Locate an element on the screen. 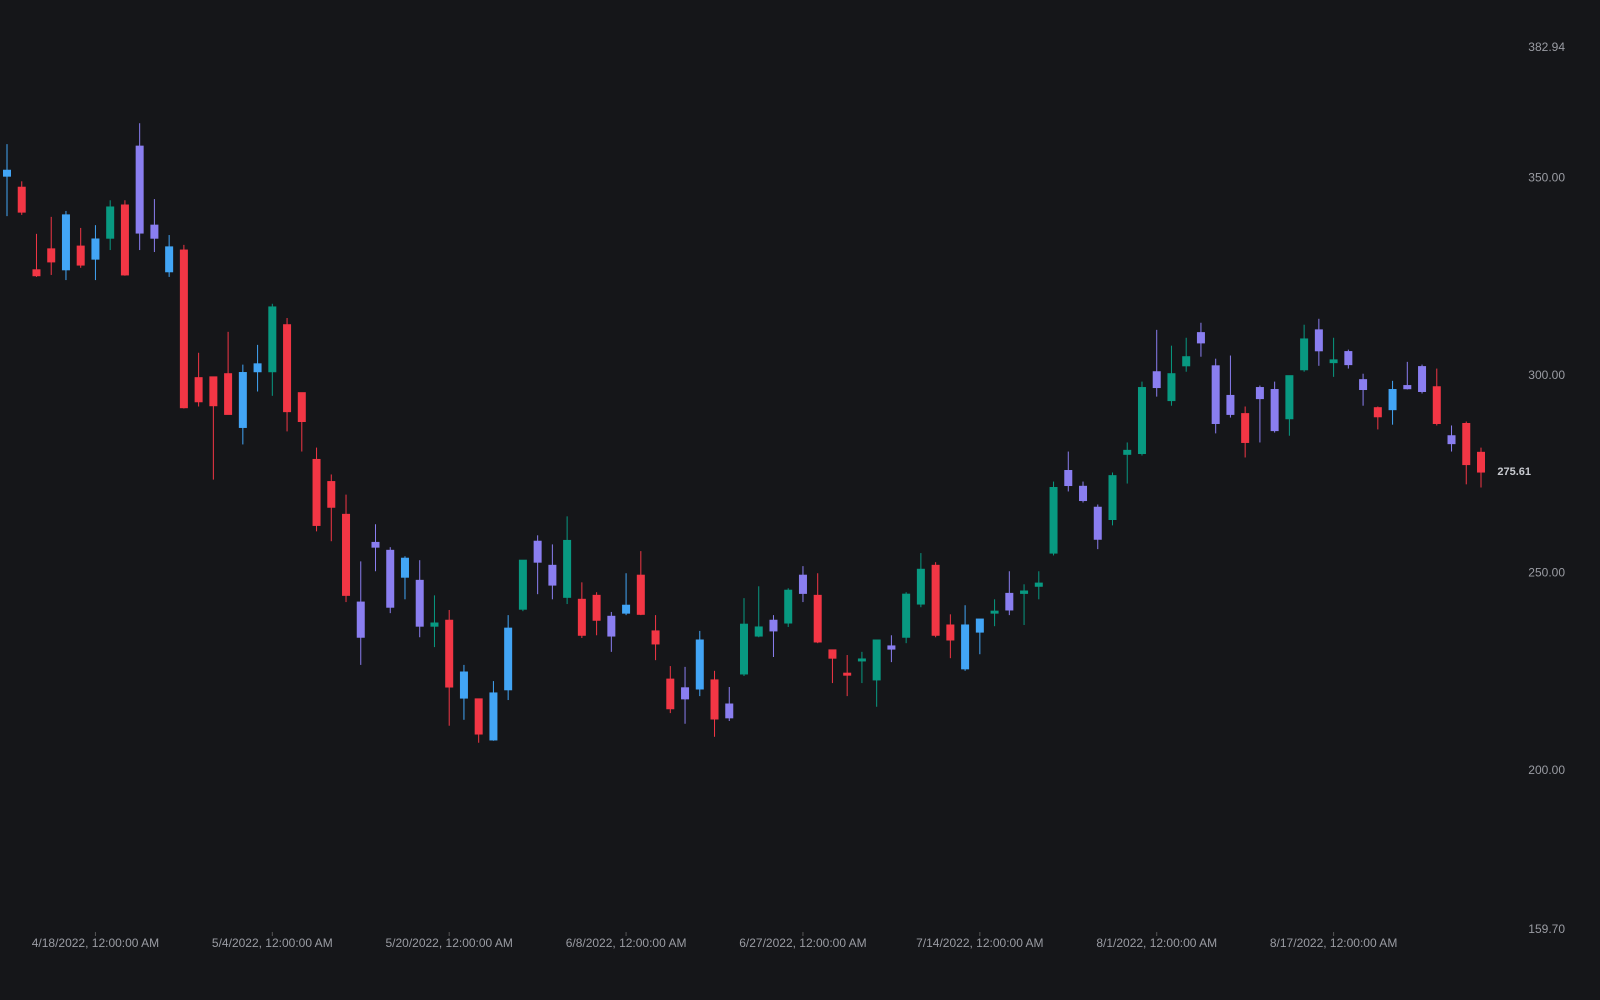  x-tick-label: 8/1/2022, 12:00:00 AM is located at coordinates (1156, 943).